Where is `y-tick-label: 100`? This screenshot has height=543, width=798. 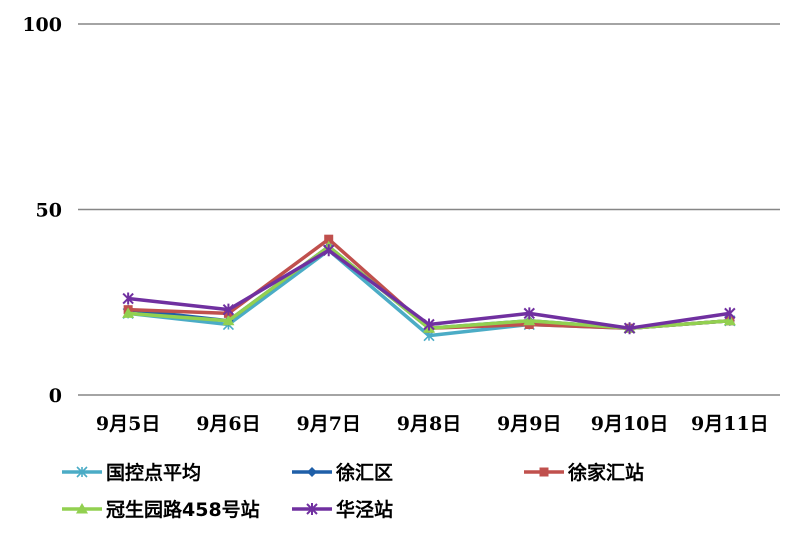
y-tick-label: 100 is located at coordinates (42, 25).